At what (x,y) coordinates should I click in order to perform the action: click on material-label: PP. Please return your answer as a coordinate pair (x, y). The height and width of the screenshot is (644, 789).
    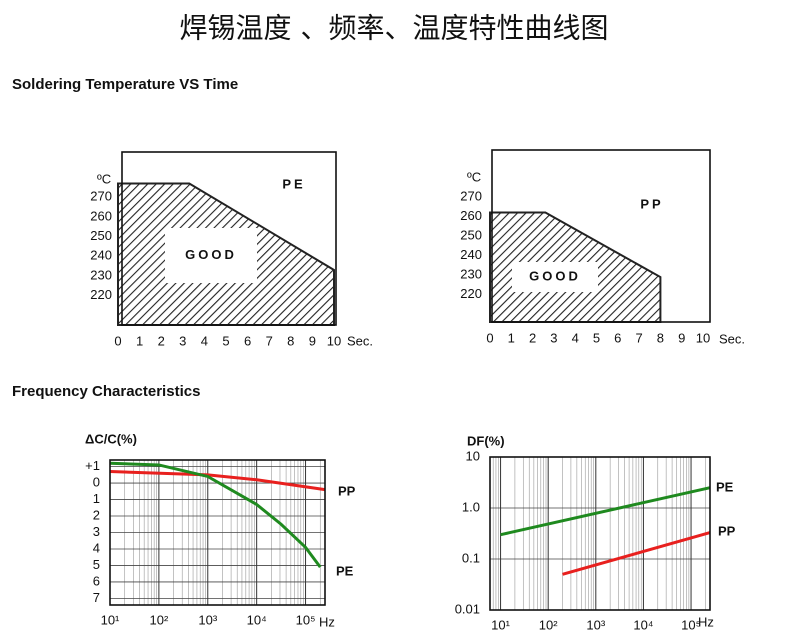
    Looking at the image, I should click on (651, 203).